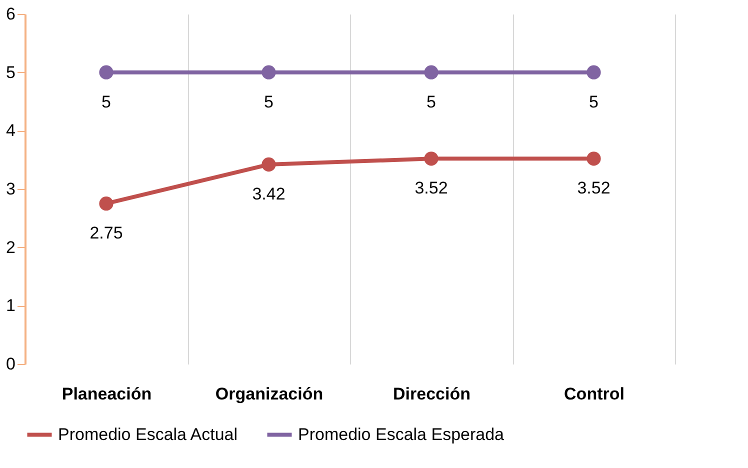 The width and height of the screenshot is (748, 468). What do you see at coordinates (269, 394) in the screenshot?
I see `x-tick-label: Organización` at bounding box center [269, 394].